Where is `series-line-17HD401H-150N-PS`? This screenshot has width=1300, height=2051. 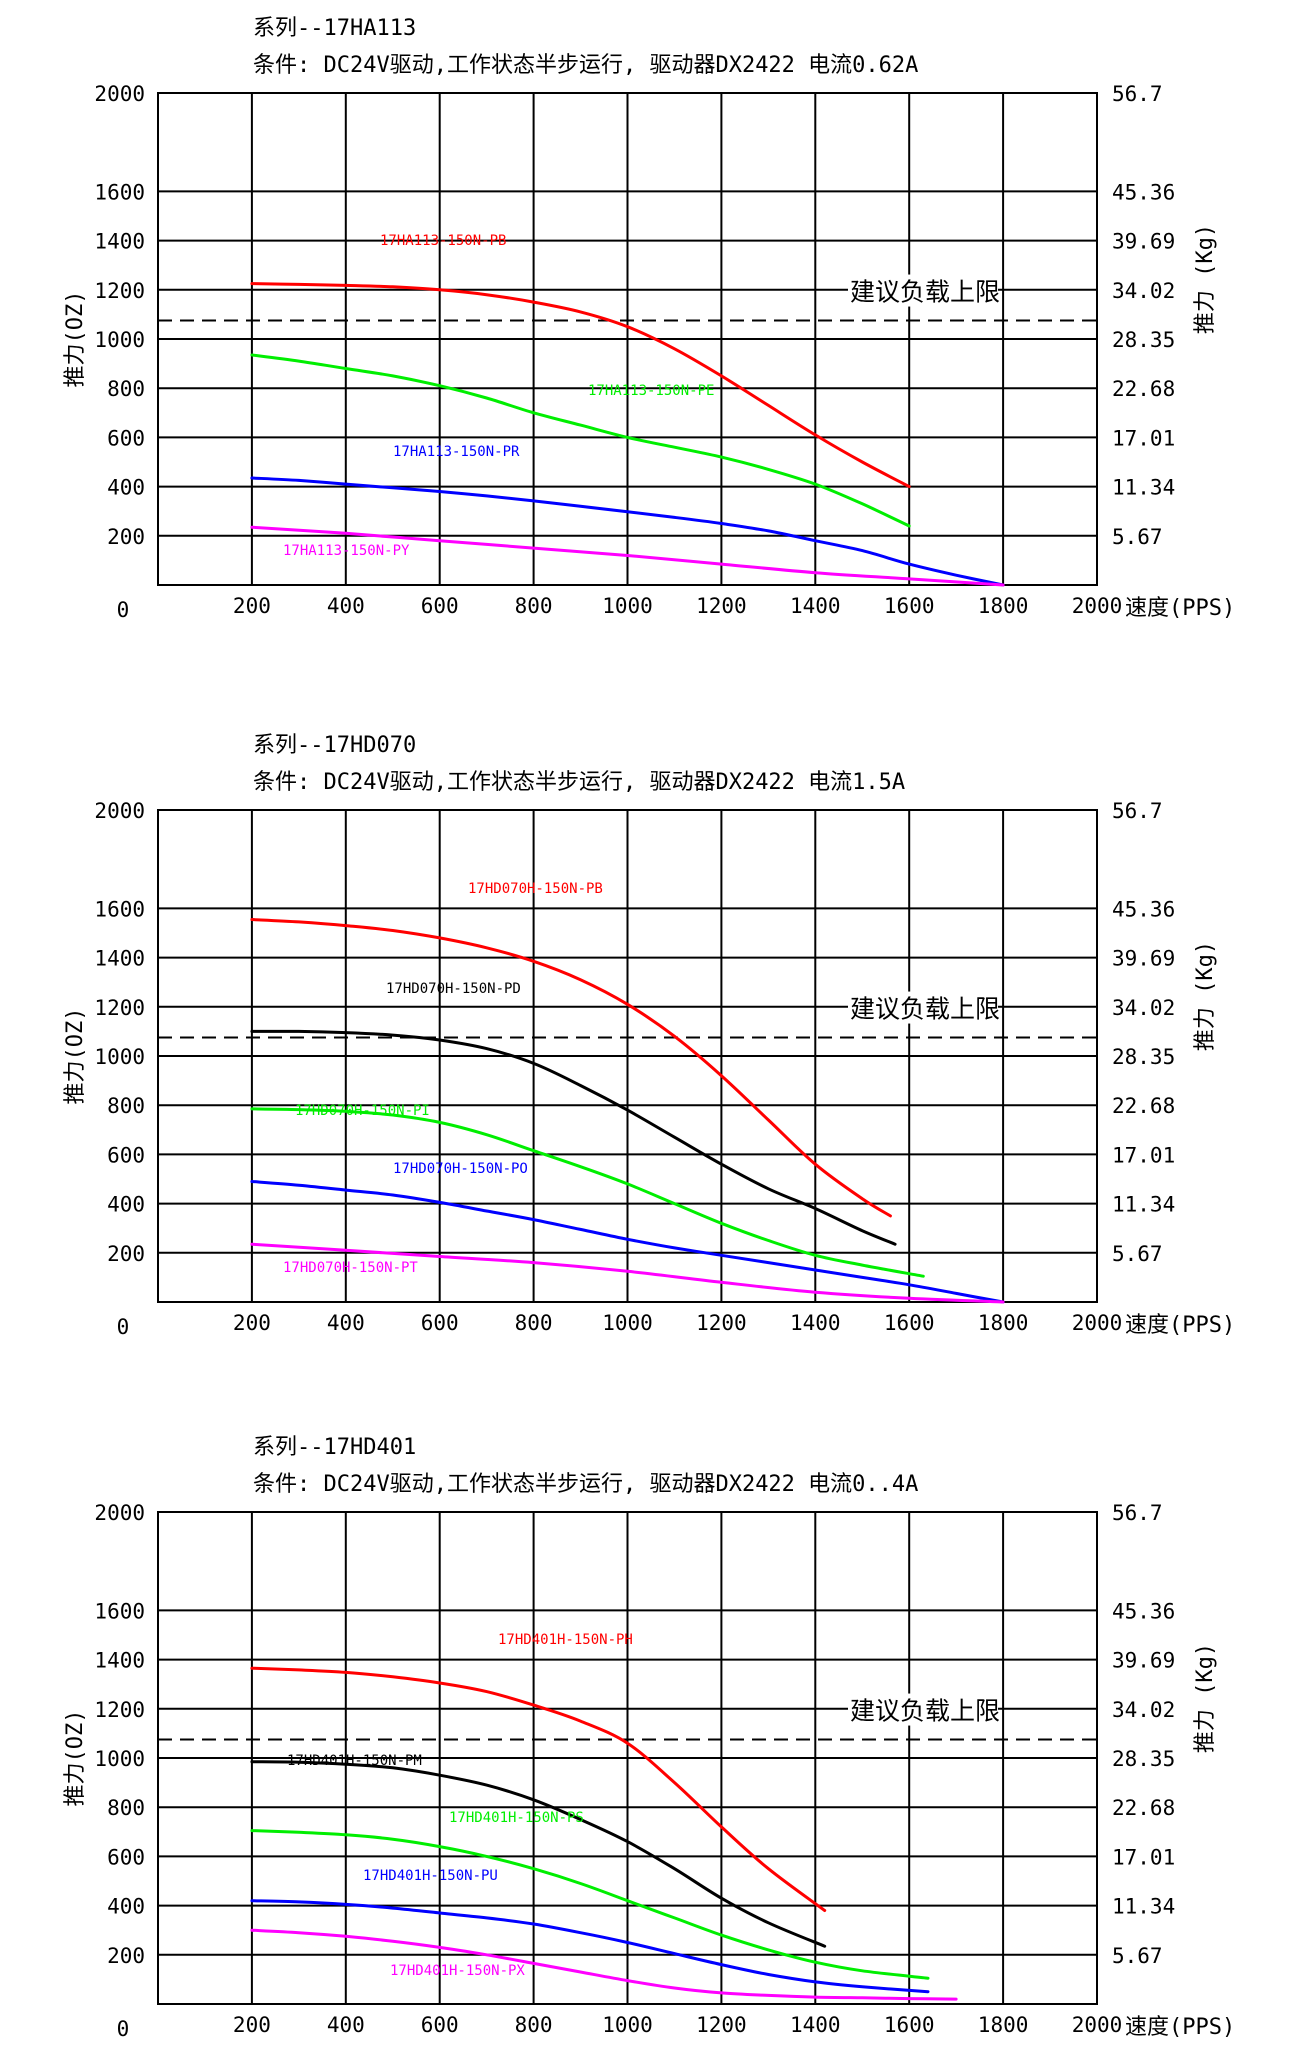
series-line-17HD401H-150N-PS is located at coordinates (590, 1904).